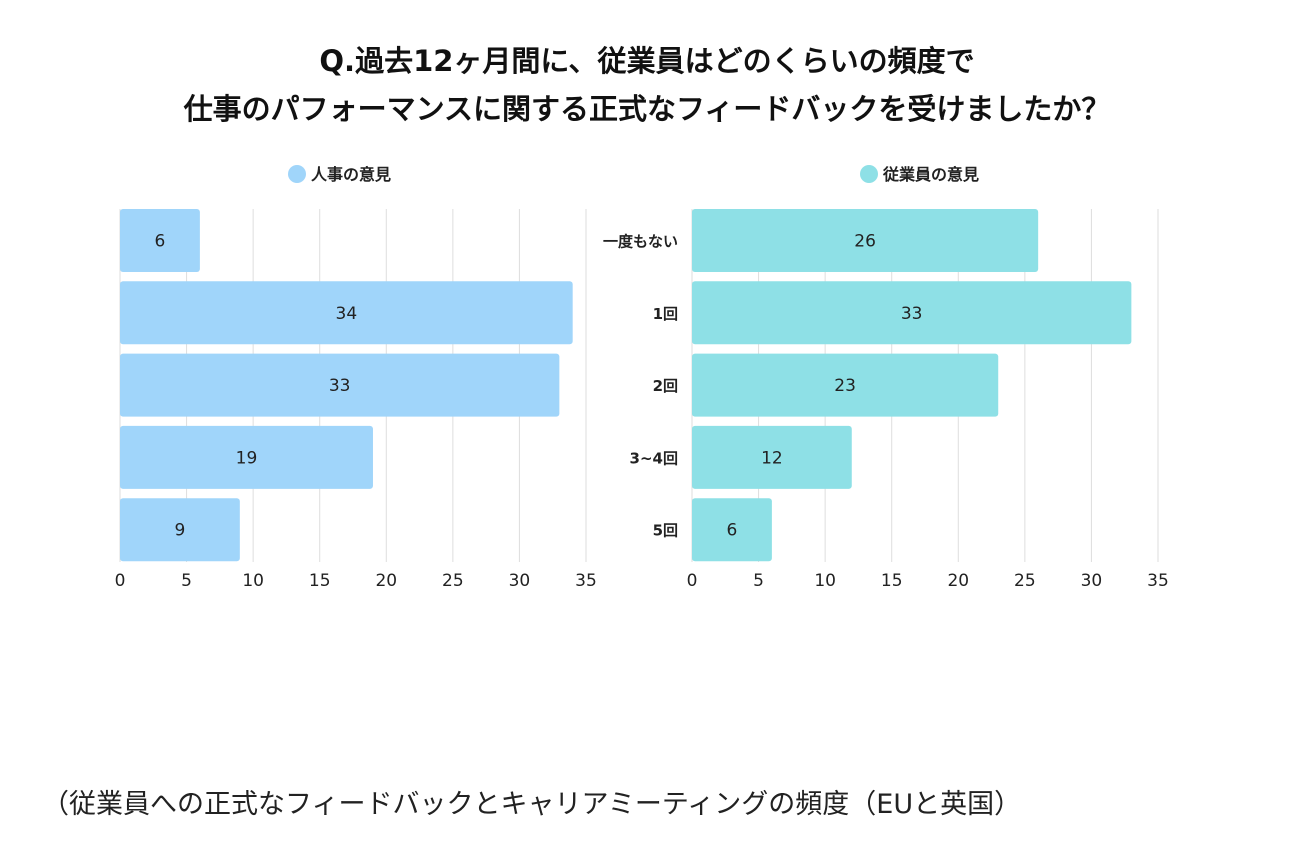 The image size is (1294, 852). Describe the element at coordinates (647, 109) in the screenshot. I see `chart-title-line-2: 仕事のパフォーマンスに関する正式なフィードバックを受けましたか？` at that location.